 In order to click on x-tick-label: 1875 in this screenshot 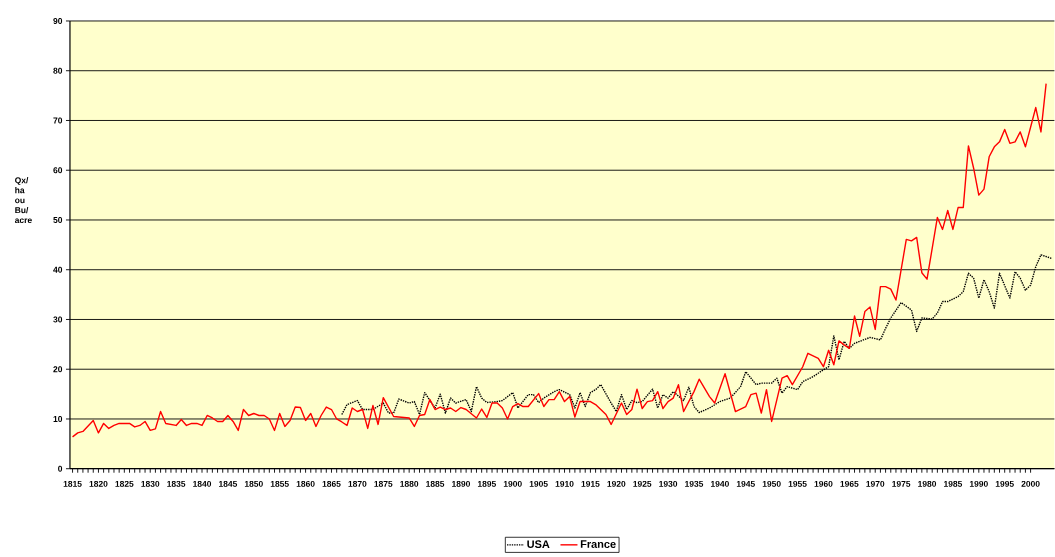, I will do `click(383, 484)`.